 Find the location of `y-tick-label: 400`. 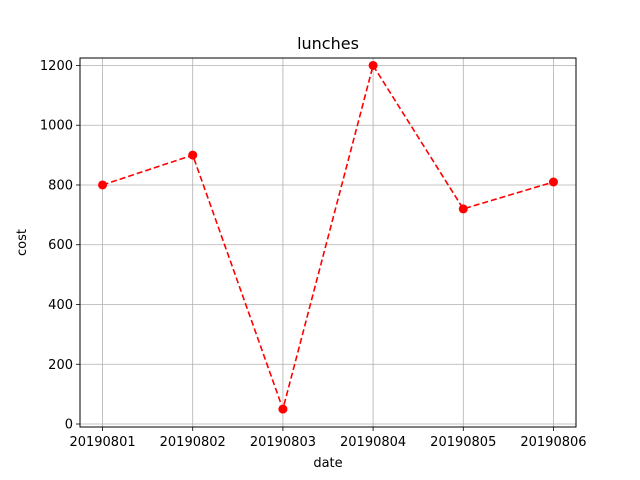

y-tick-label: 400 is located at coordinates (60, 305).